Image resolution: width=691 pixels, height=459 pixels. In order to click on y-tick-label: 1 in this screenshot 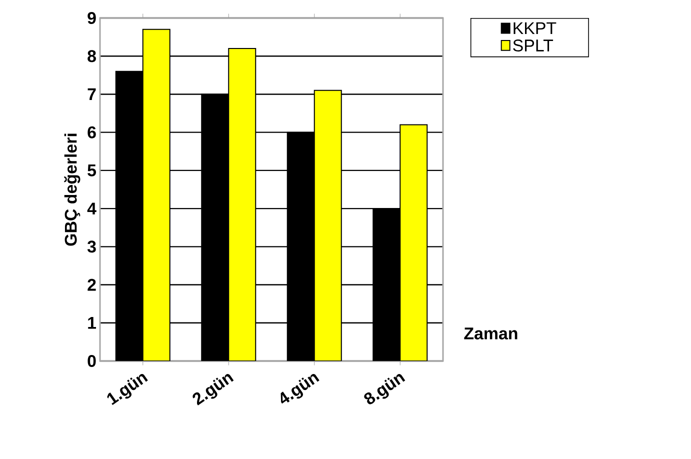, I will do `click(92, 323)`.